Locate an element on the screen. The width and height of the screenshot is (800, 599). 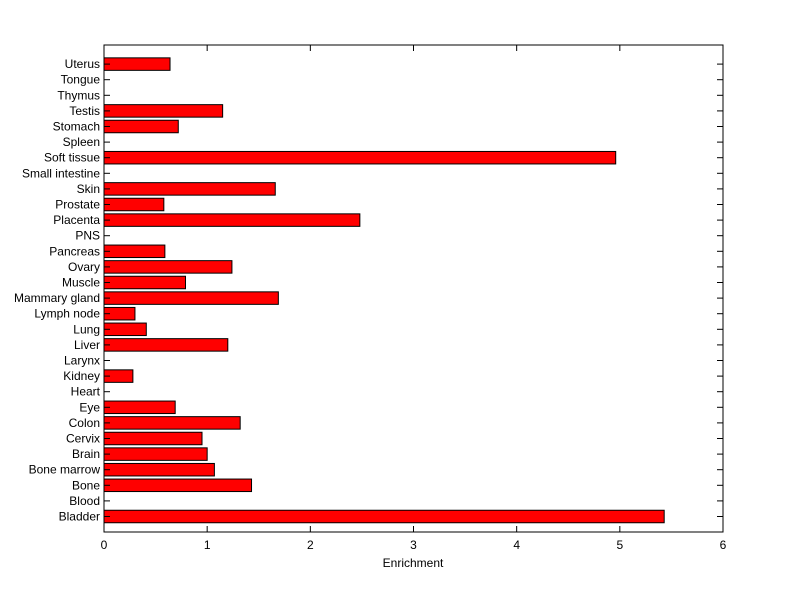
x-tick-label: 2 is located at coordinates (310, 545).